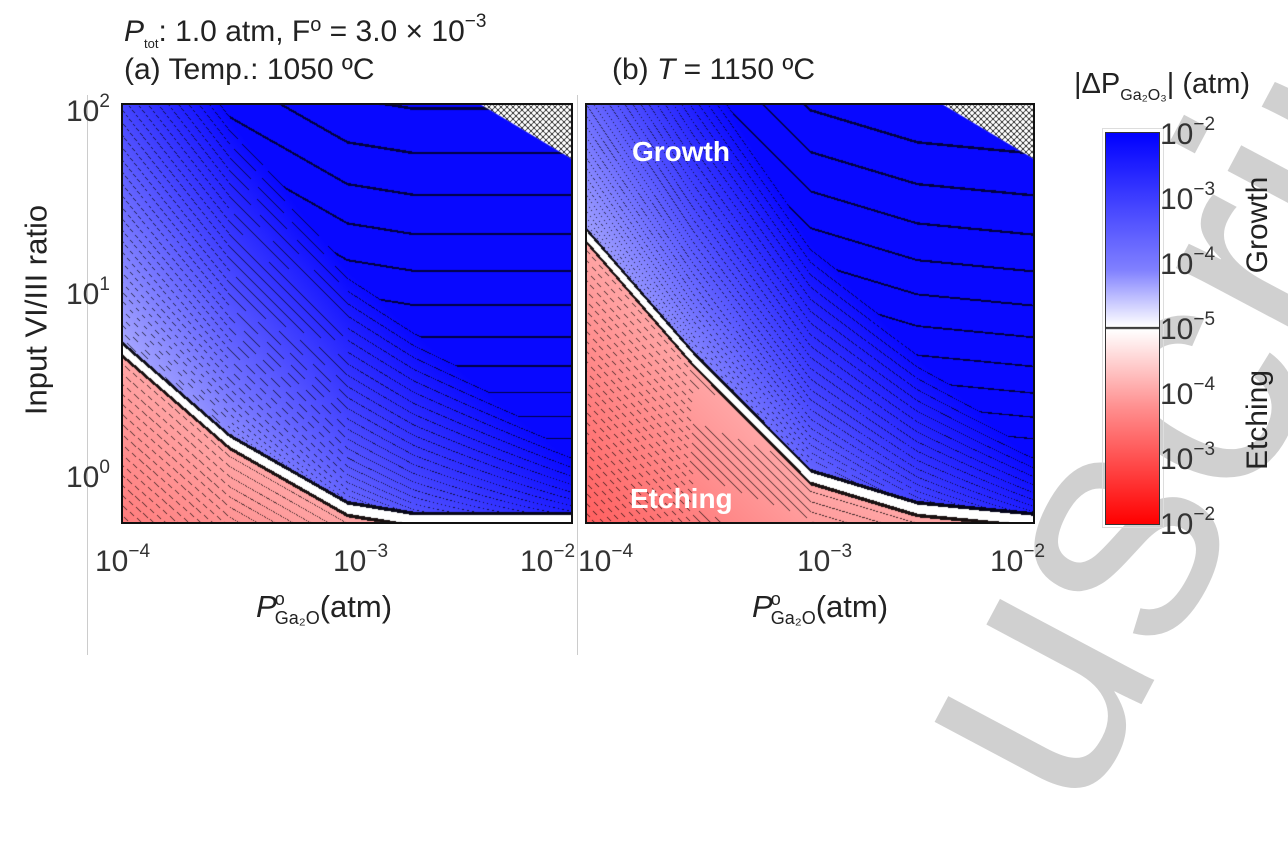 The height and width of the screenshot is (858, 1288). I want to click on colorbar-etching-label: Etching, so click(1257, 420).